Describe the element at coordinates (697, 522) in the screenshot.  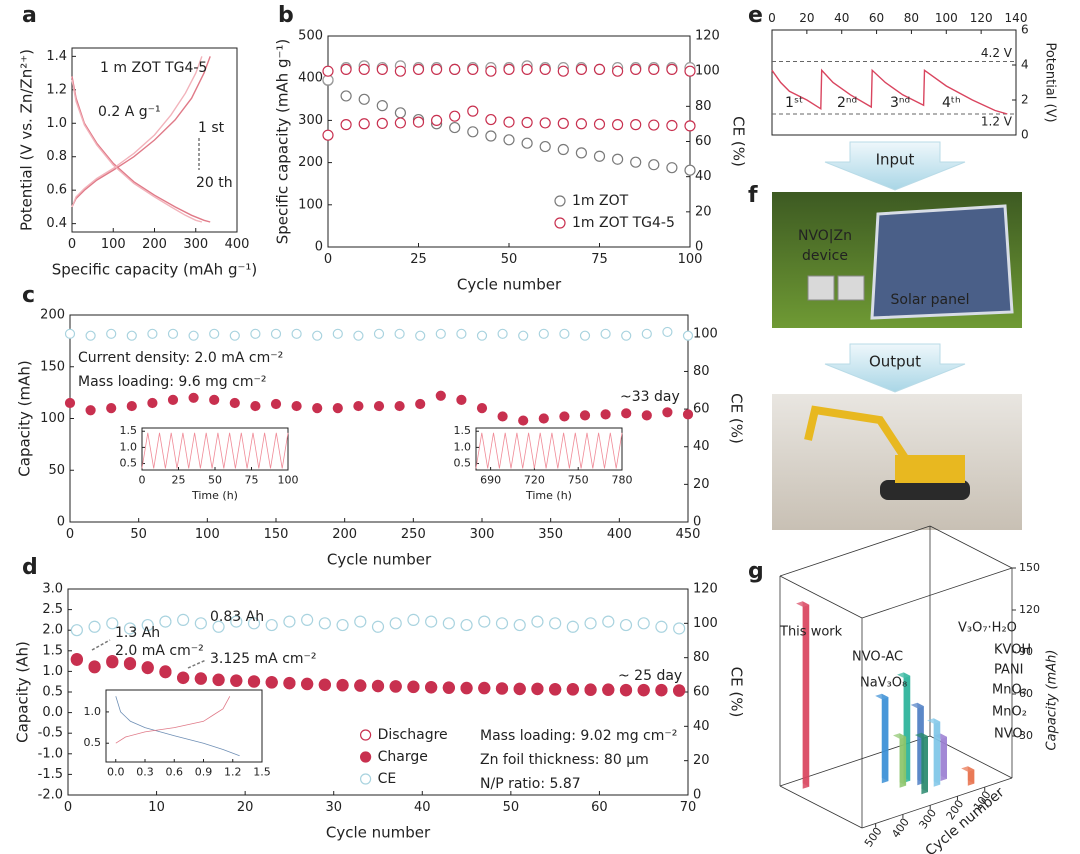
I see `y2-tick-label: 0` at that location.